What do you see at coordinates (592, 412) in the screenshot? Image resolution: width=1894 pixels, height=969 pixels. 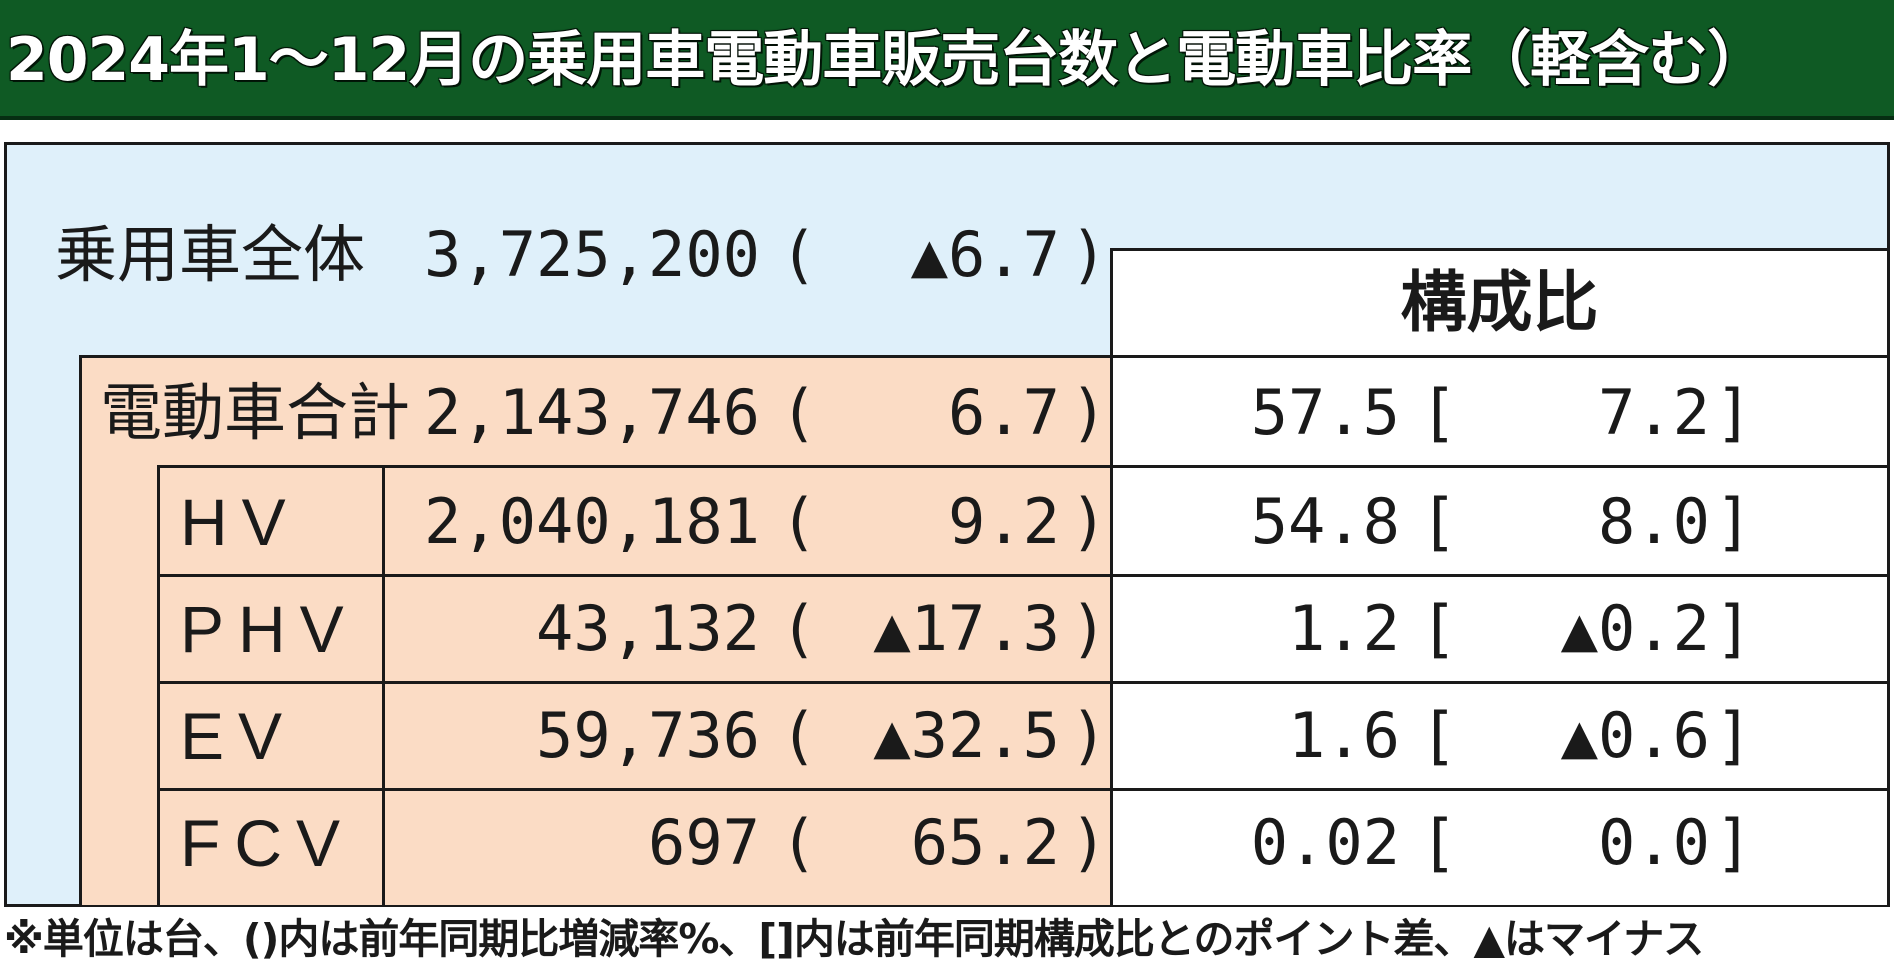 I see `row-units: 2,143,746` at bounding box center [592, 412].